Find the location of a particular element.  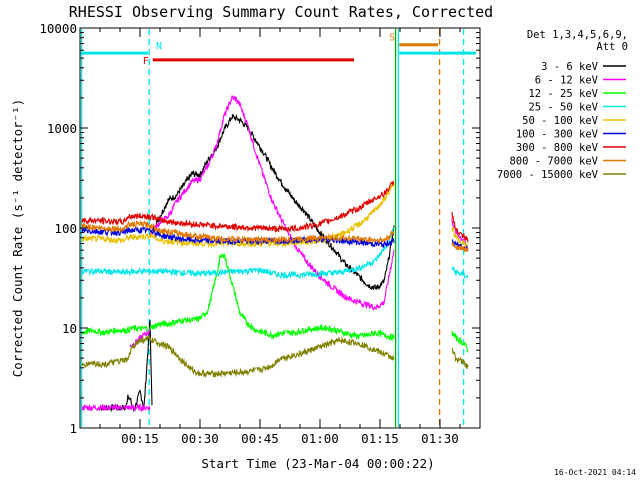

y-tick-label: 10 is located at coordinates (69, 328).